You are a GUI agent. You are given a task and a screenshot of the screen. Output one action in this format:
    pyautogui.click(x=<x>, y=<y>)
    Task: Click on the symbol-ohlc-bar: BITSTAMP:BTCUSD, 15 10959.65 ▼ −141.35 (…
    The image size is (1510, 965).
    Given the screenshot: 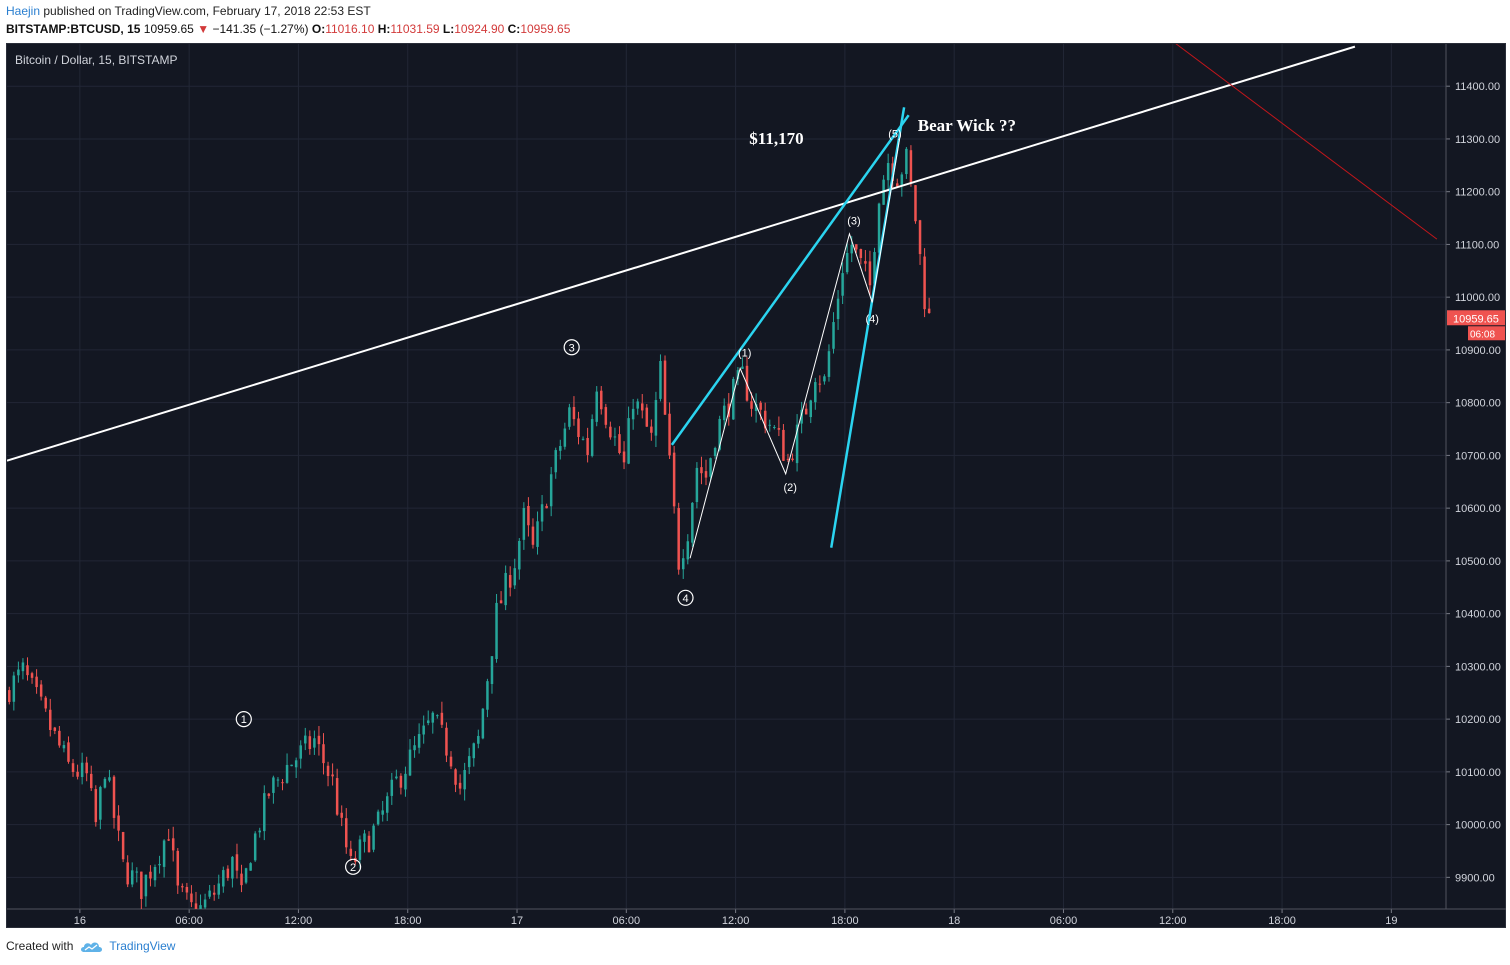 What is the action you would take?
    pyautogui.click(x=288, y=29)
    